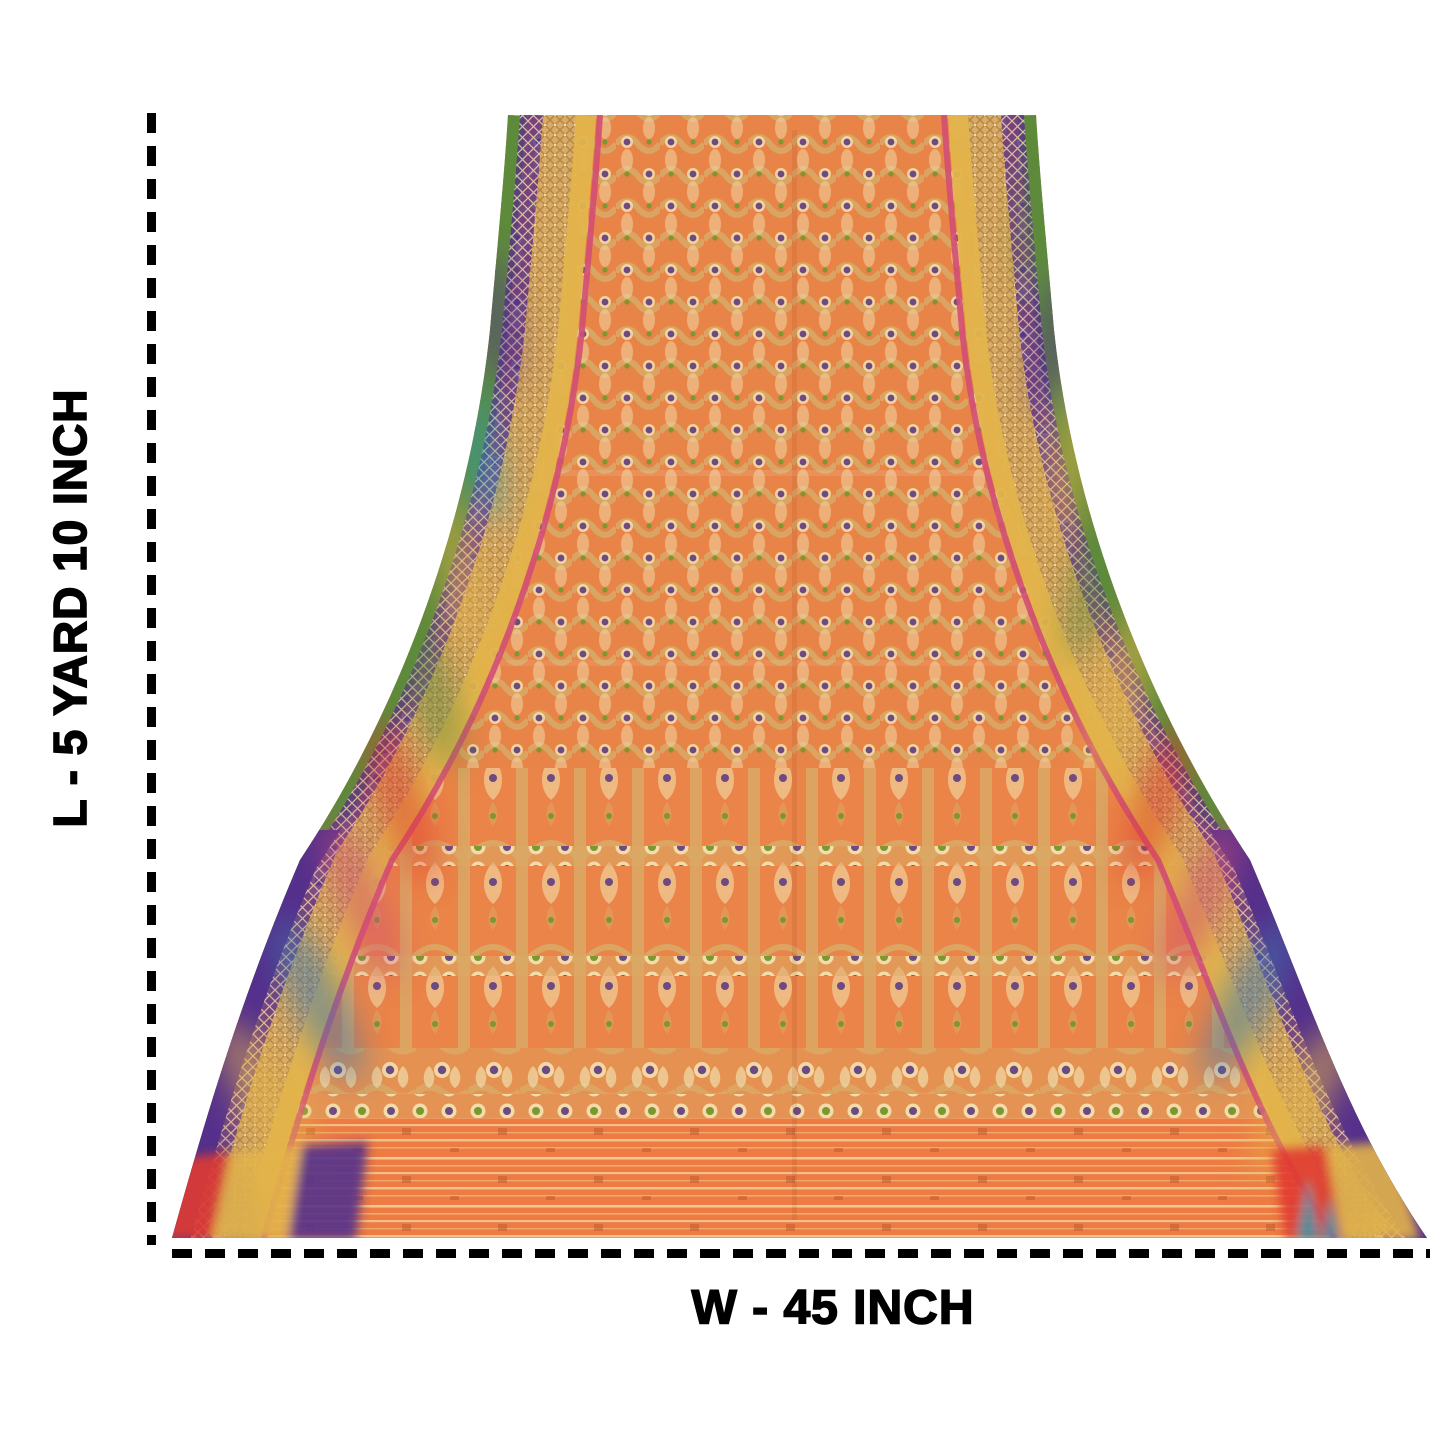 This screenshot has width=1445, height=1445. I want to click on length-measure-dashed-line, so click(151, 679).